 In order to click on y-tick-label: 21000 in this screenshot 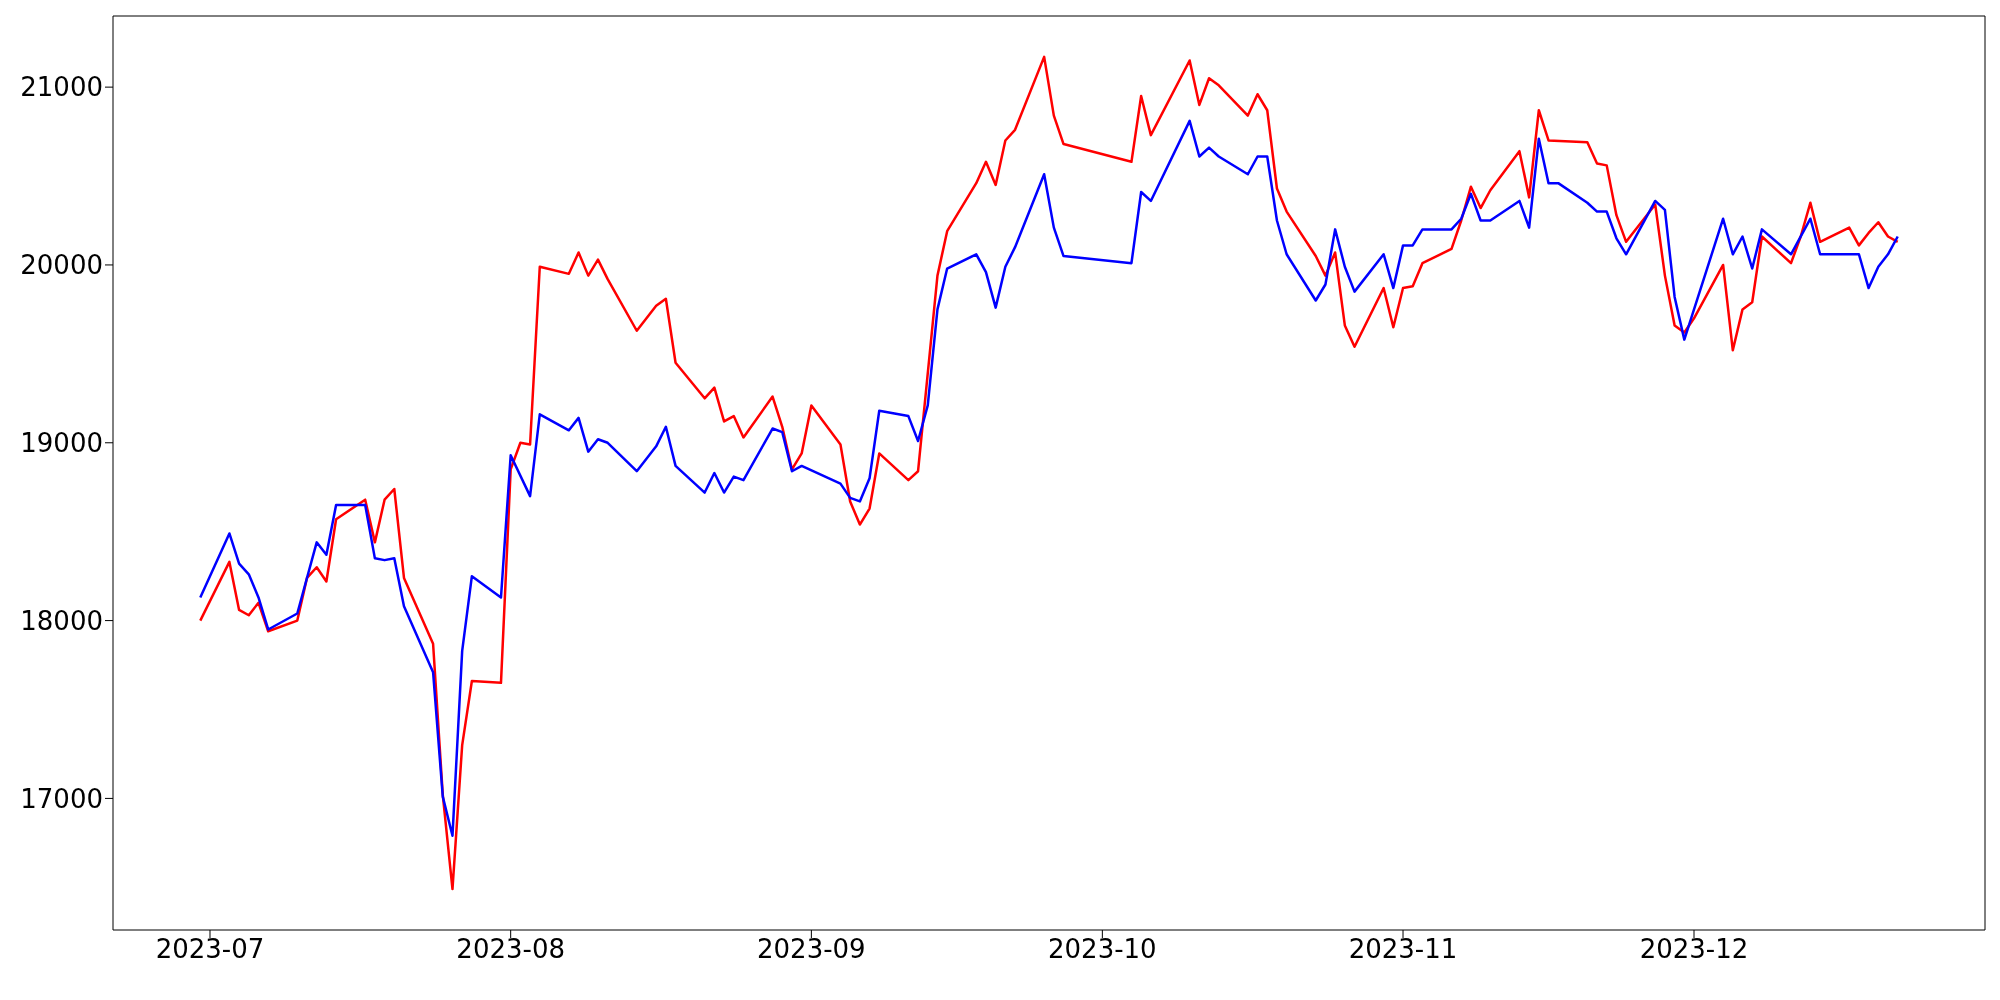, I will do `click(61, 87)`.